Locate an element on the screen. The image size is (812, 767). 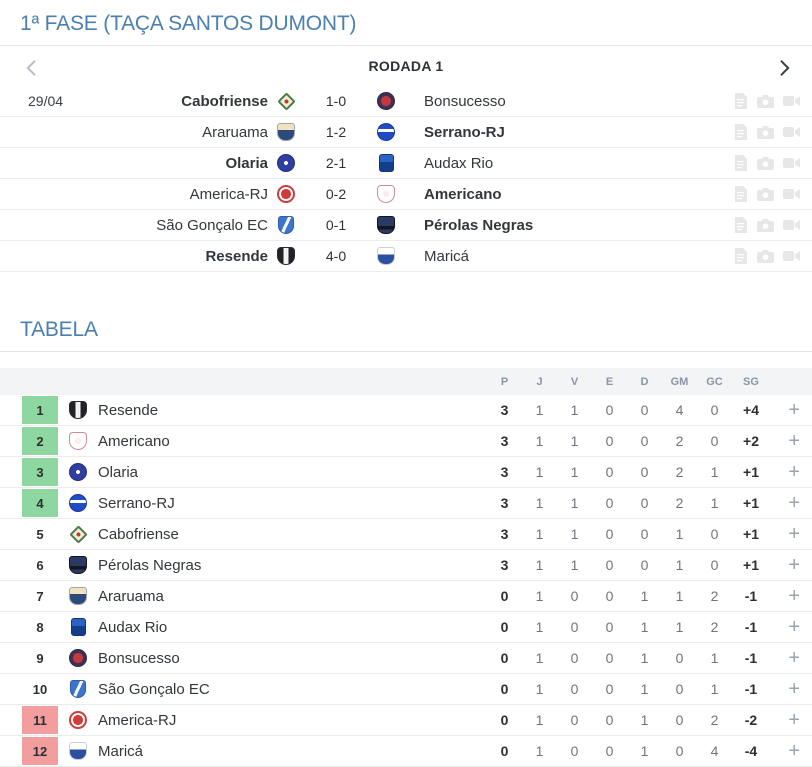
stat-gc: 0 is located at coordinates (714, 565).